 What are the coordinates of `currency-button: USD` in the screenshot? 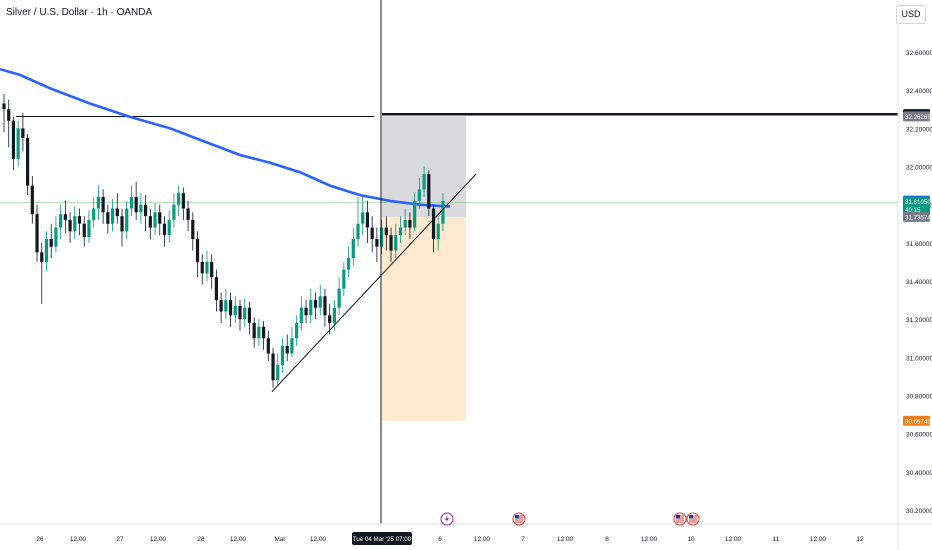 It's located at (911, 14).